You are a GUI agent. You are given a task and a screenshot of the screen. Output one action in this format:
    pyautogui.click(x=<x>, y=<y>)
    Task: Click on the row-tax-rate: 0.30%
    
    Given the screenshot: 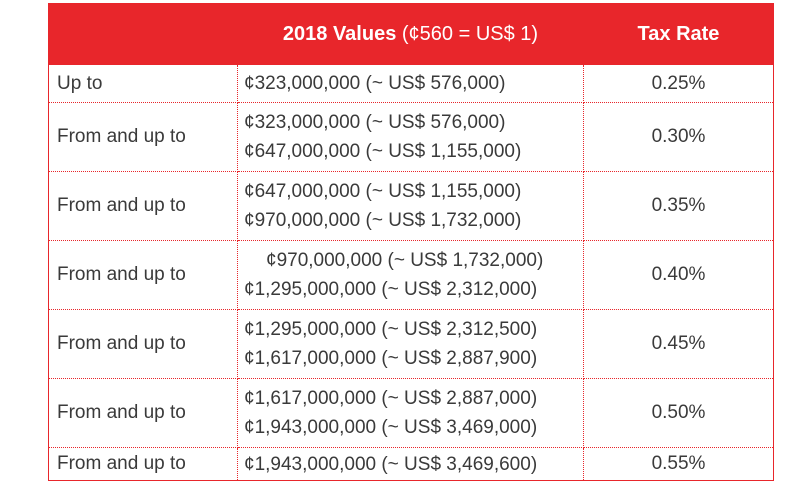 What is the action you would take?
    pyautogui.click(x=678, y=137)
    